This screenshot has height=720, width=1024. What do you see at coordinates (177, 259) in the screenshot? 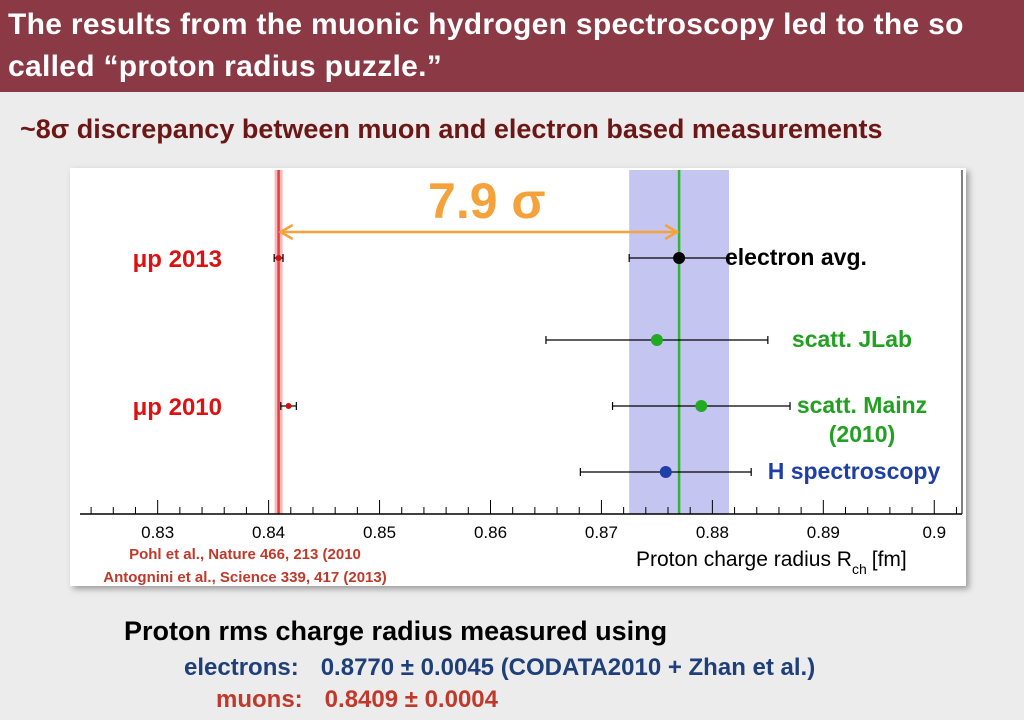
I see `point-label: μp 2013` at bounding box center [177, 259].